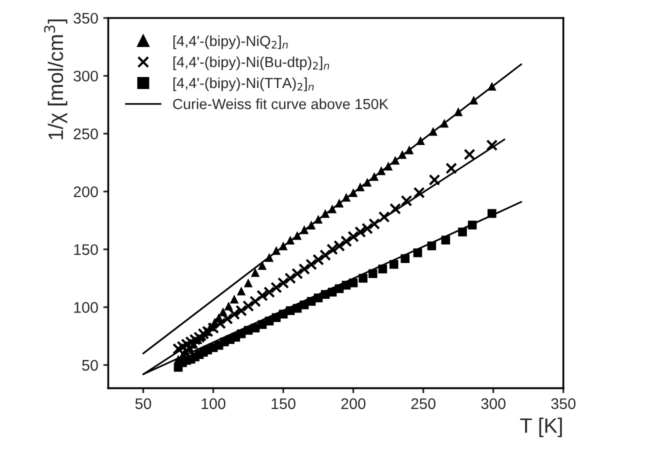 This screenshot has width=652, height=461. What do you see at coordinates (353, 404) in the screenshot?
I see `x-tick-label: 200` at bounding box center [353, 404].